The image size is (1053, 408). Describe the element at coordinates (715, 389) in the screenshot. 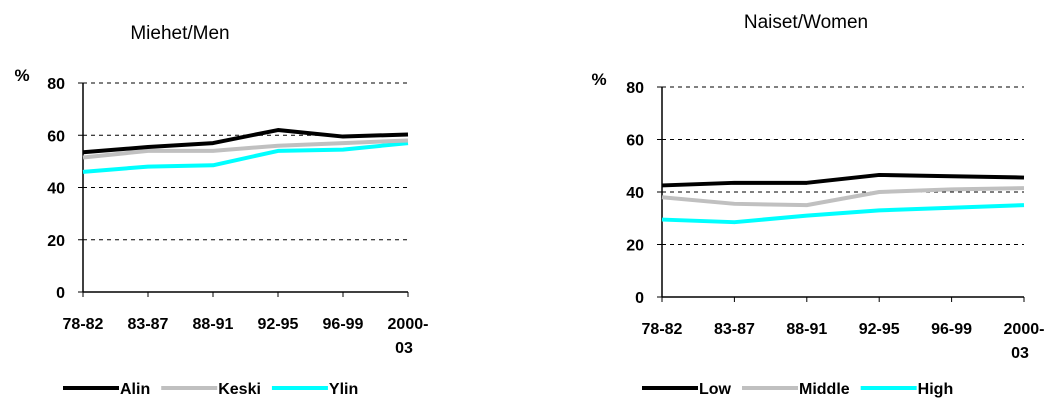

I see `legend-label: Low` at that location.